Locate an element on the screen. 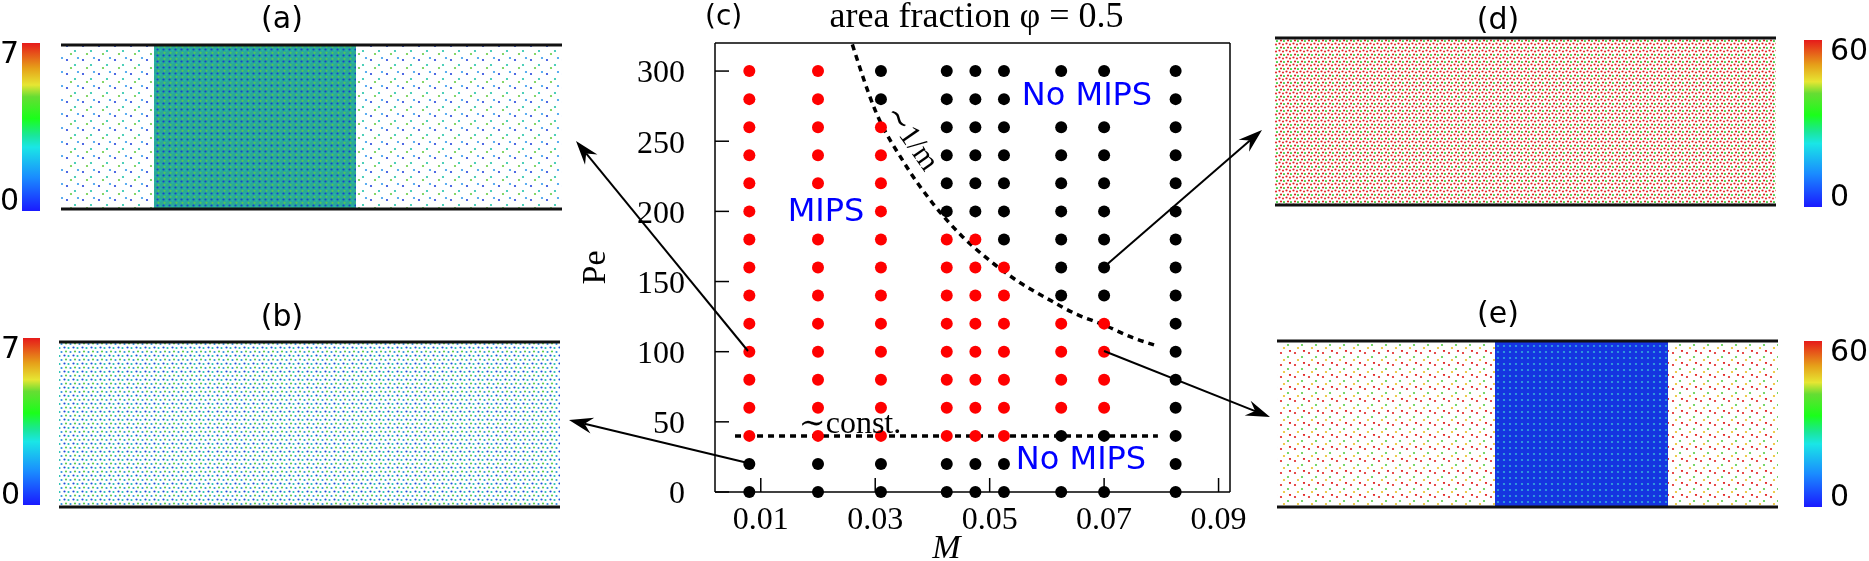 The image size is (1869, 561). chart-title: area fraction φ = 0.5 is located at coordinates (976, 17).